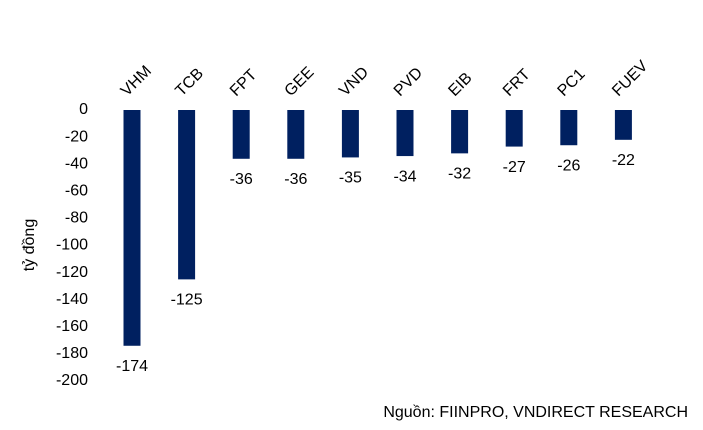  What do you see at coordinates (408, 82) in the screenshot?
I see `x-tick-label: PVD` at bounding box center [408, 82].